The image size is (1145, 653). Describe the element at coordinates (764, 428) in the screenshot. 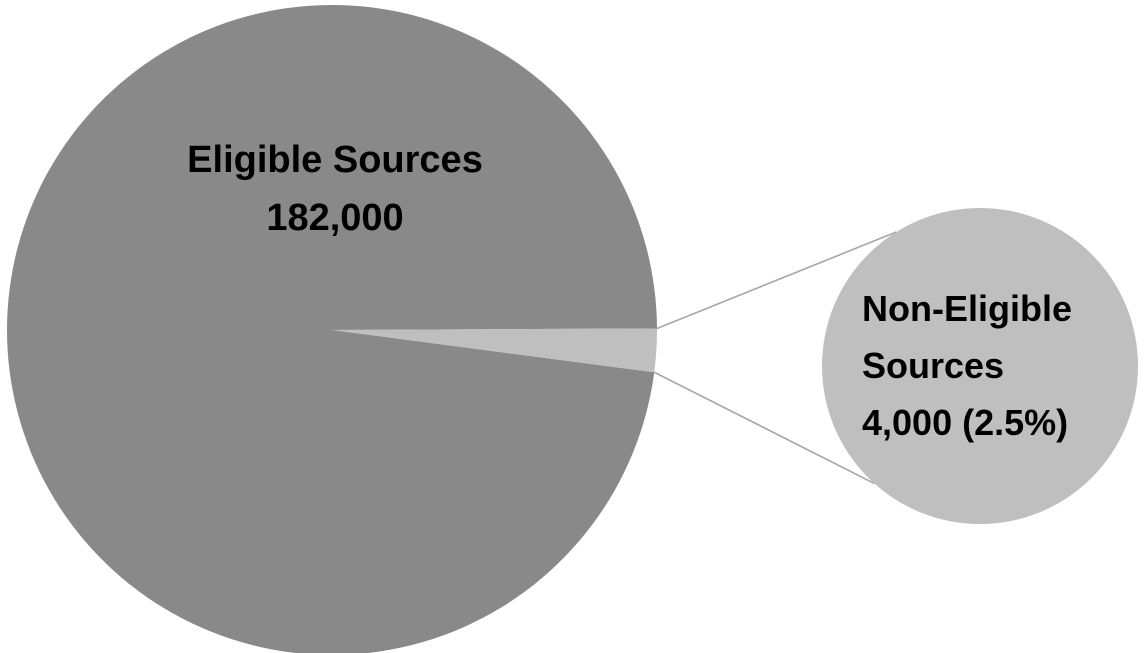

I see `connector-line-bottom` at that location.